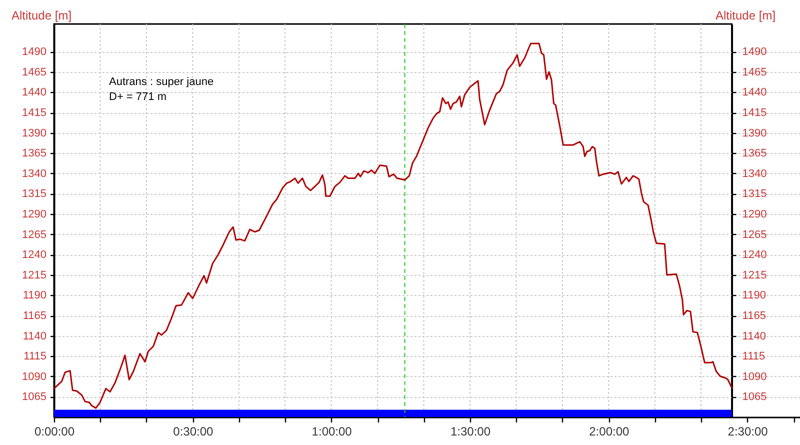 The image size is (800, 445). I want to click on x-tick-label: 2:30:00, so click(748, 431).